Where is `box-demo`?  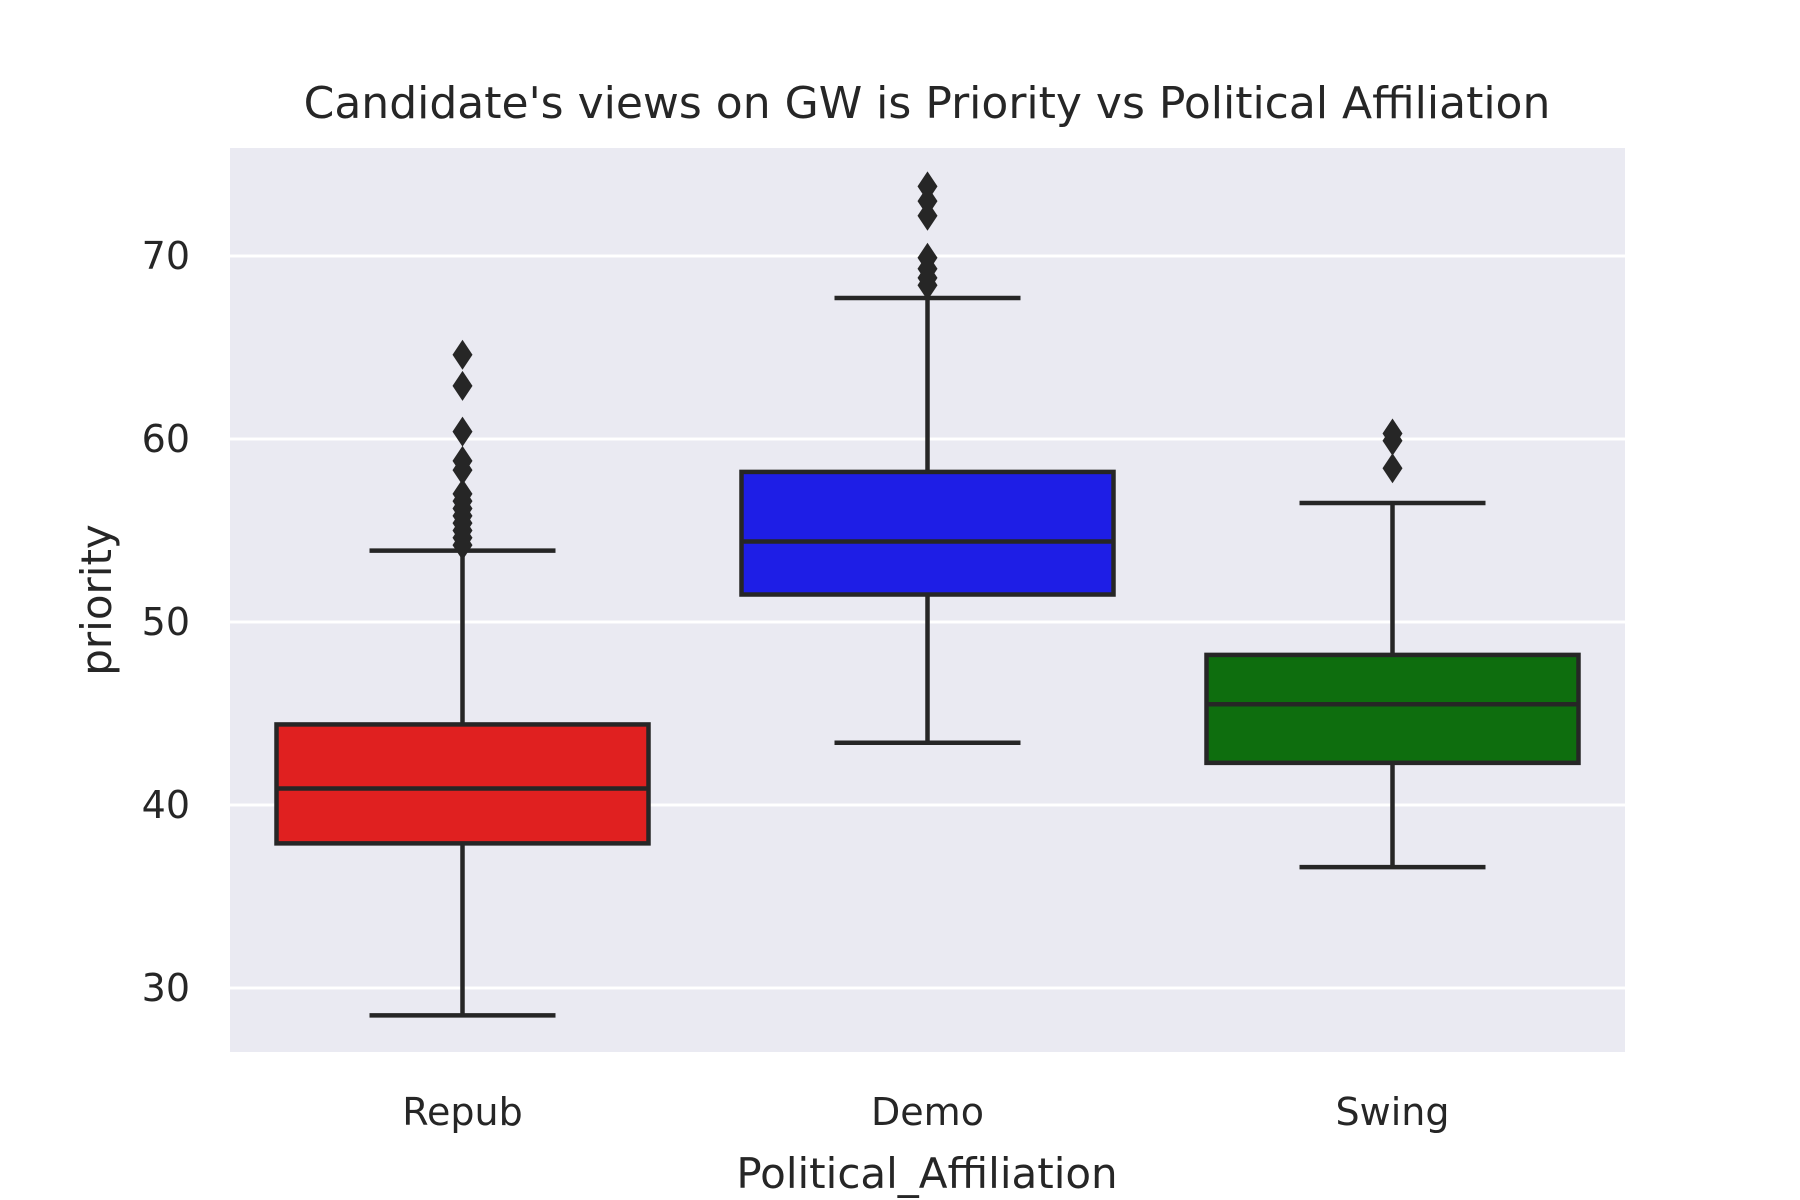 box-demo is located at coordinates (927, 458).